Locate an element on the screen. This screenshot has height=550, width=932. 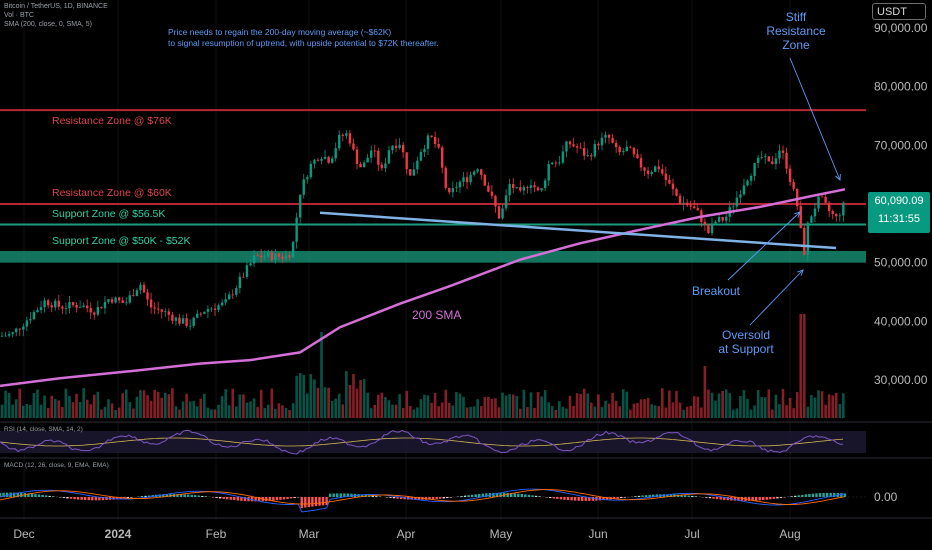
breakout-arrow is located at coordinates (764, 246).